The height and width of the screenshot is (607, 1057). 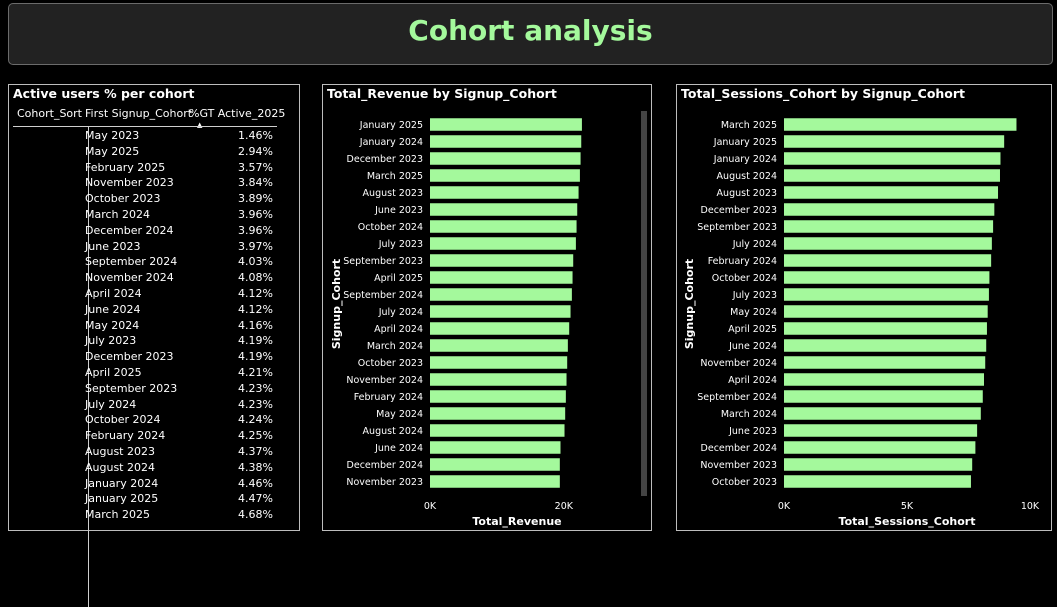 I want to click on table-row: November 2024 4.08%, so click(x=154, y=279).